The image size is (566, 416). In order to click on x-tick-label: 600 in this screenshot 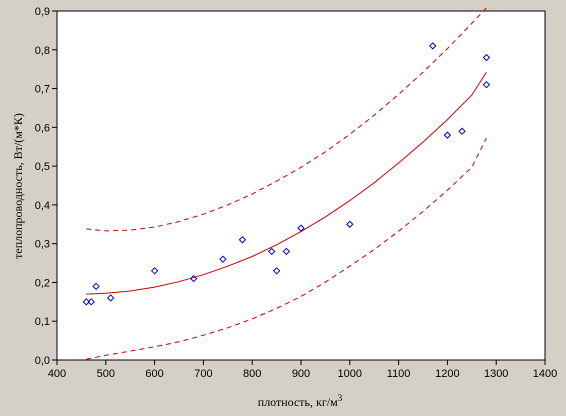, I will do `click(154, 374)`.